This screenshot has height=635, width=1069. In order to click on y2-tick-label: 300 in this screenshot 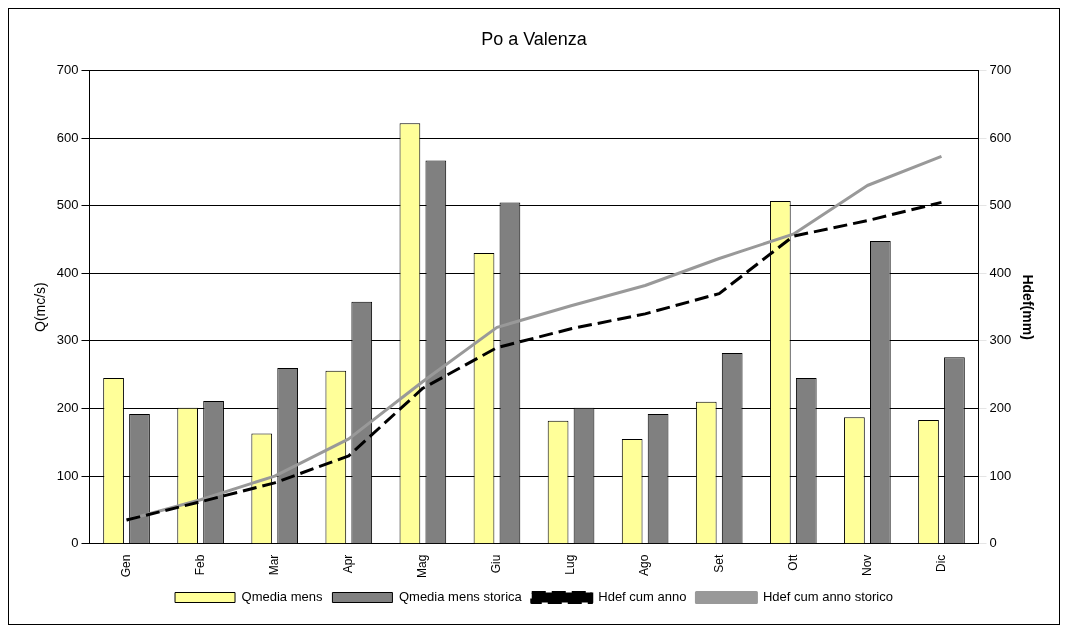, I will do `click(1000, 340)`.